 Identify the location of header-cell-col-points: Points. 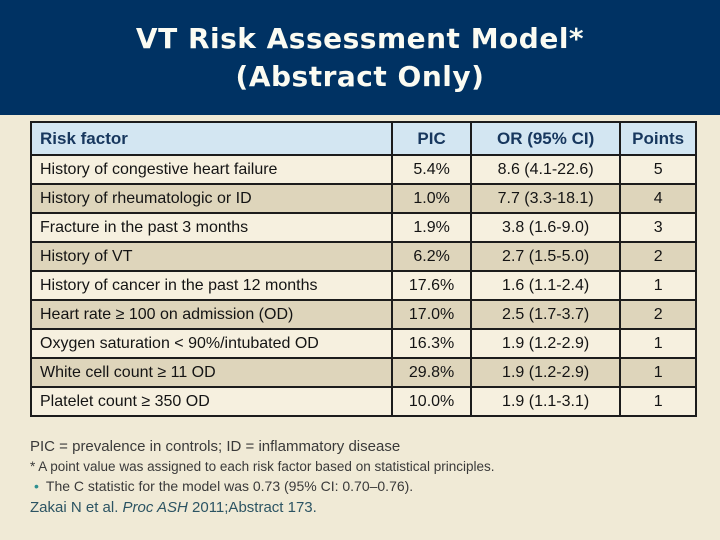
(658, 138).